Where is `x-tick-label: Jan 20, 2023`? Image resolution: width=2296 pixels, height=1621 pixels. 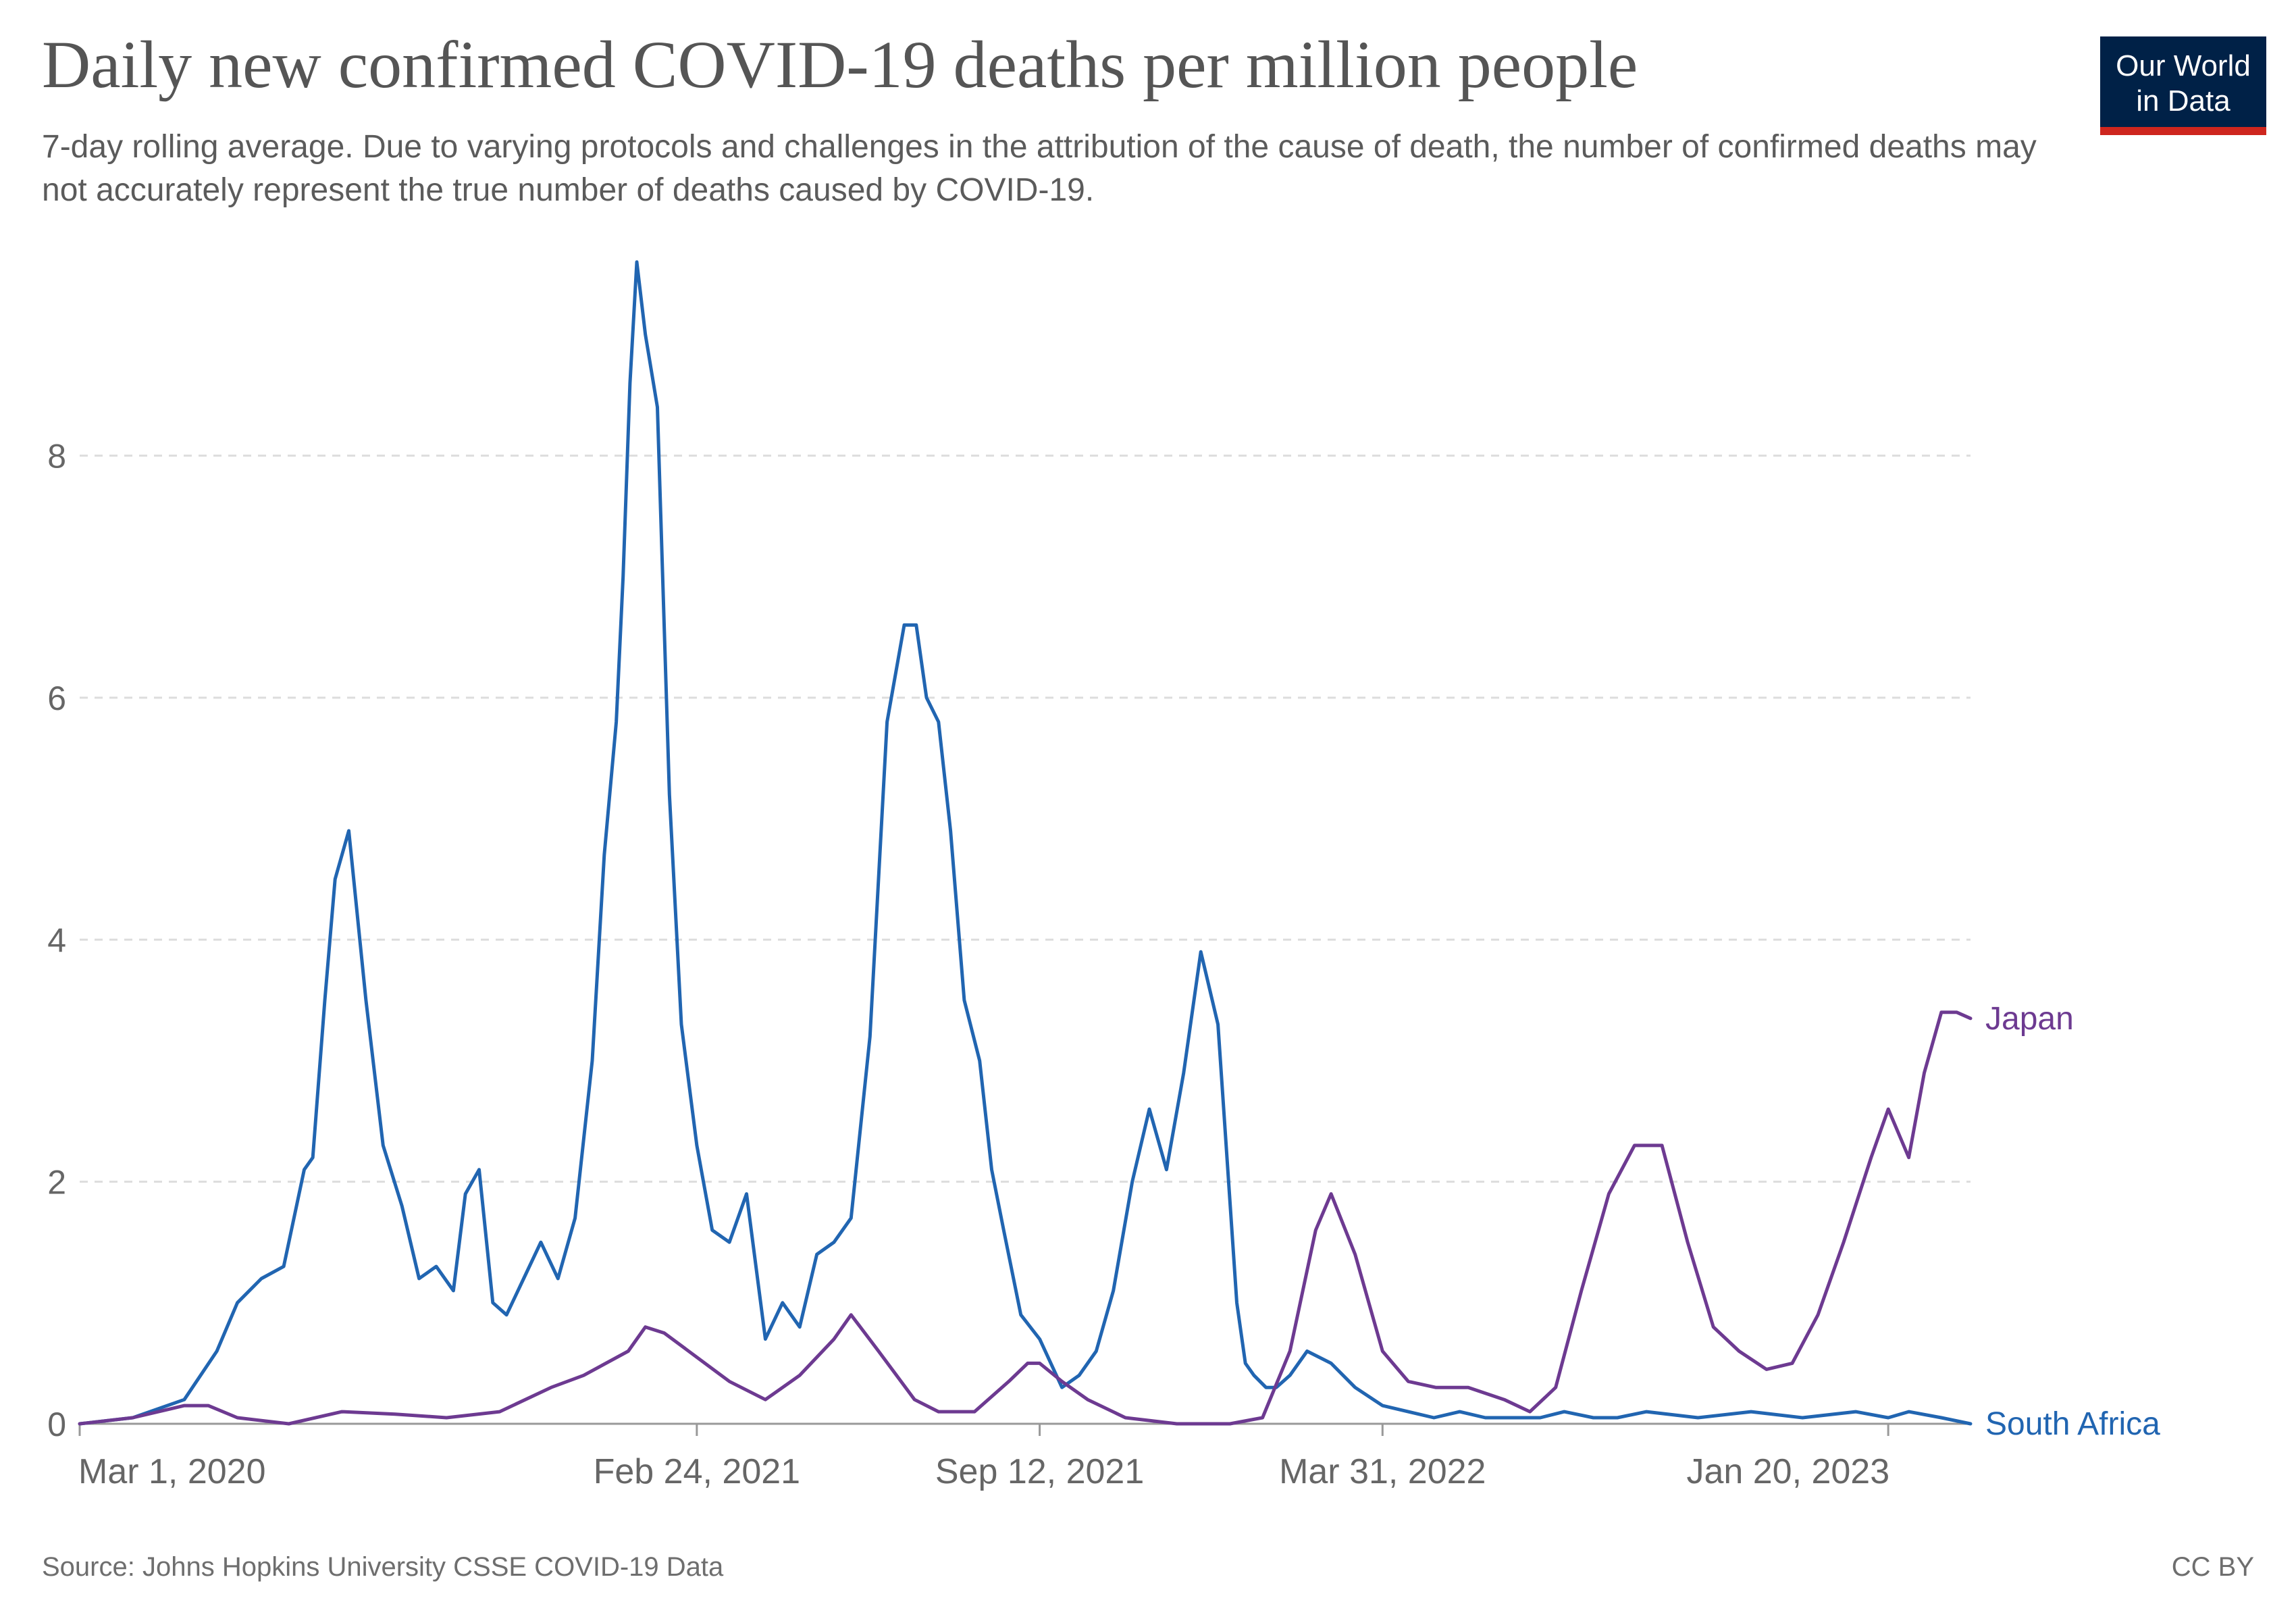
x-tick-label: Jan 20, 2023 is located at coordinates (1788, 1471).